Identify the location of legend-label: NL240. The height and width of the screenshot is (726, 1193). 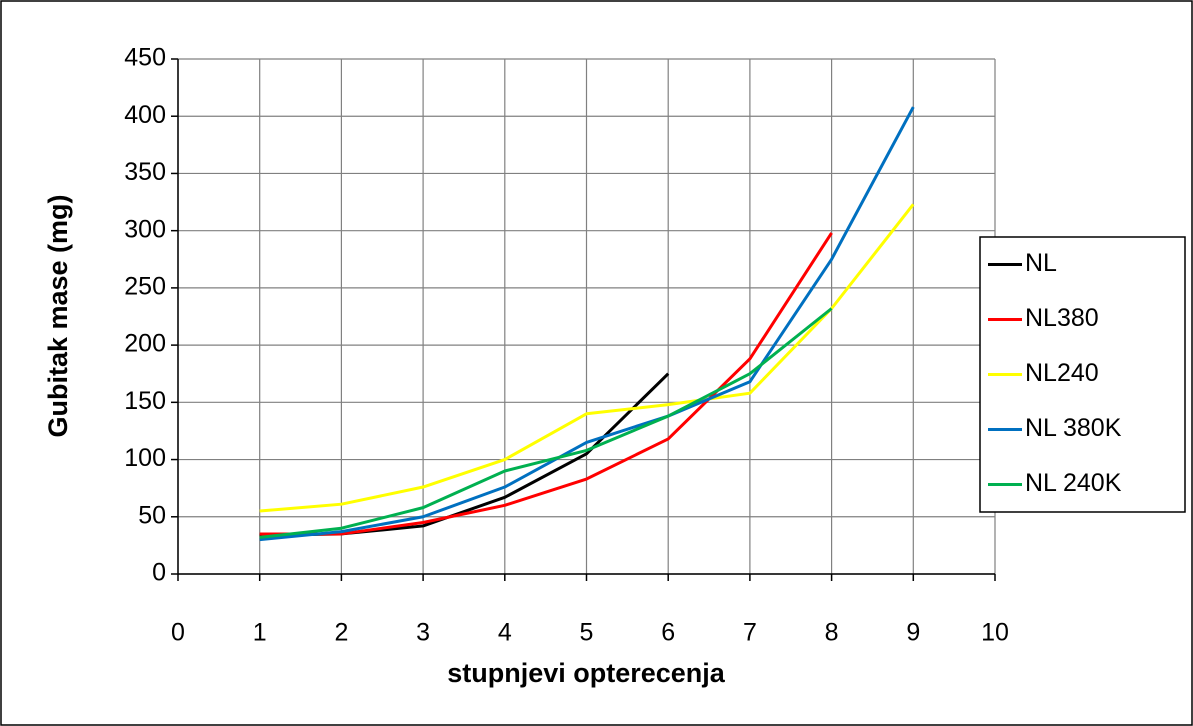
(1062, 373).